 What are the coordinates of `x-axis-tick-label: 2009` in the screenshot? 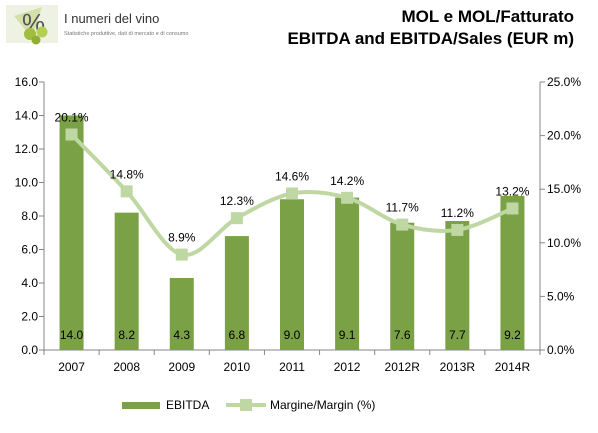 It's located at (181, 367).